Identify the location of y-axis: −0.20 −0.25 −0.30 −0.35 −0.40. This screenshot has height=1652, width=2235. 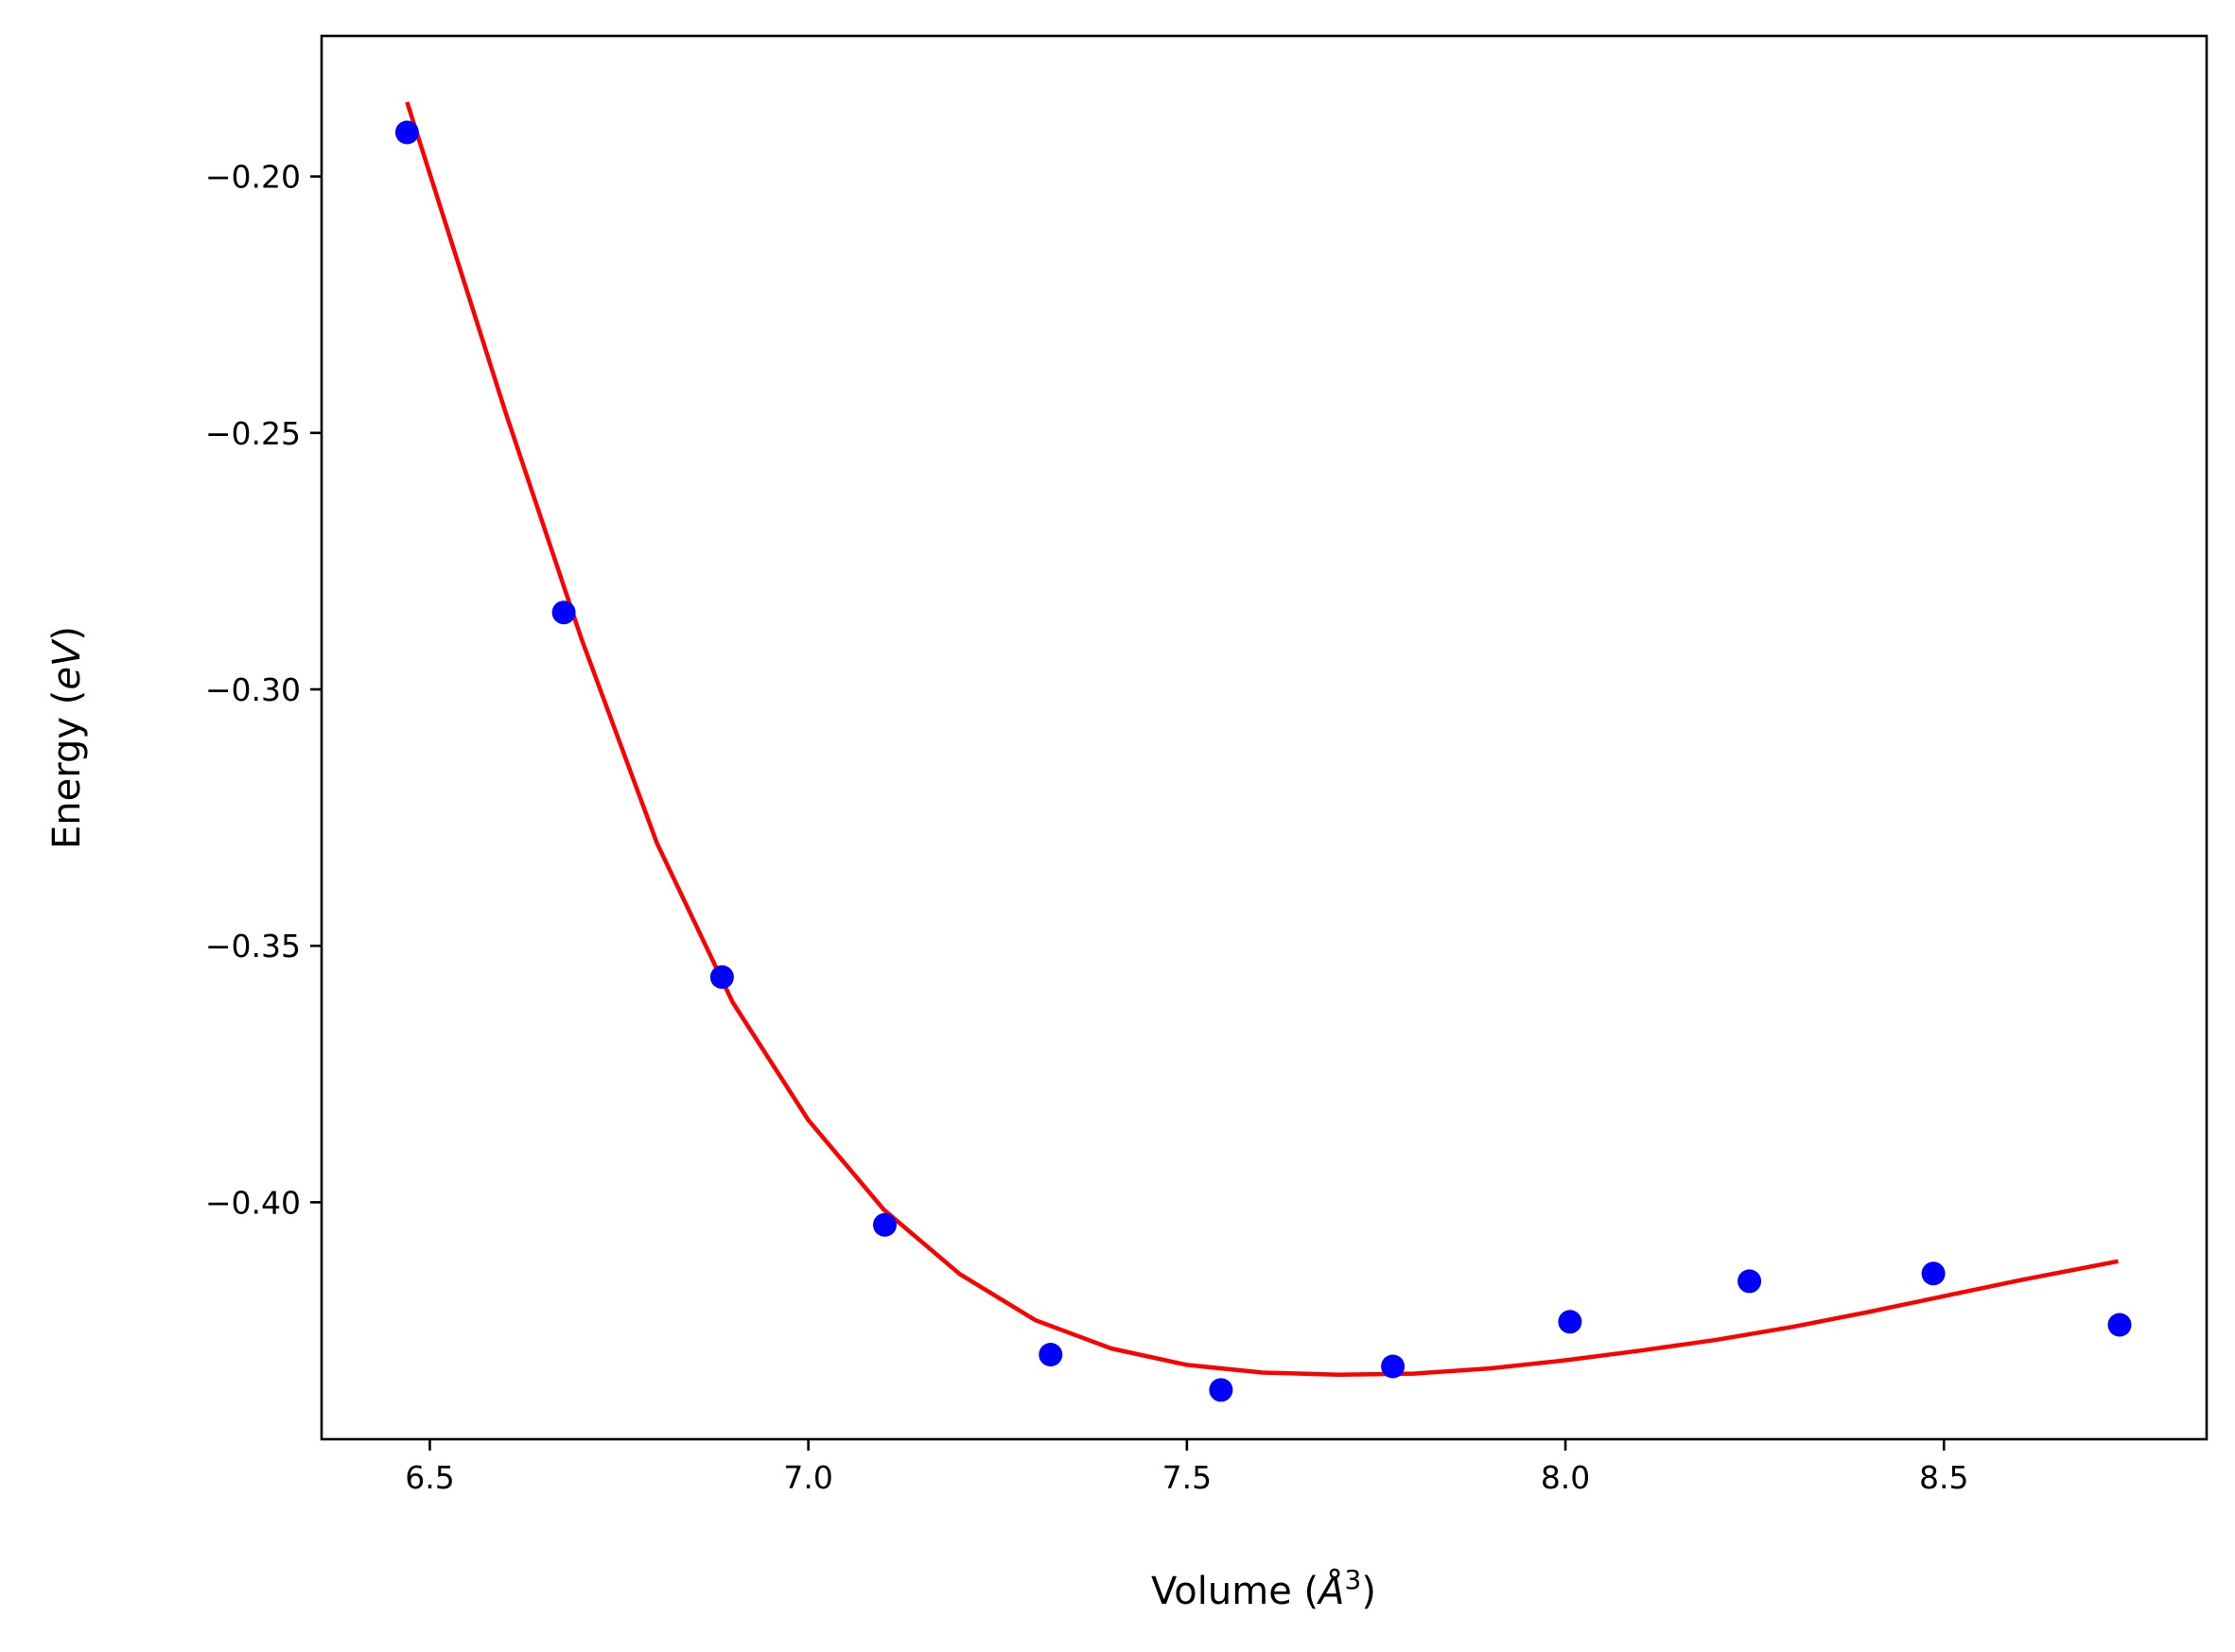
(263, 690).